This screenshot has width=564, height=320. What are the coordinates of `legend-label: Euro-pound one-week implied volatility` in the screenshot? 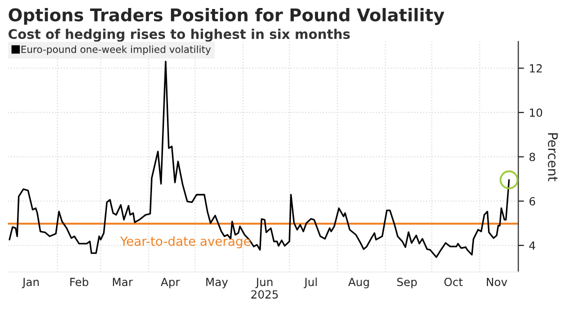 It's located at (116, 50).